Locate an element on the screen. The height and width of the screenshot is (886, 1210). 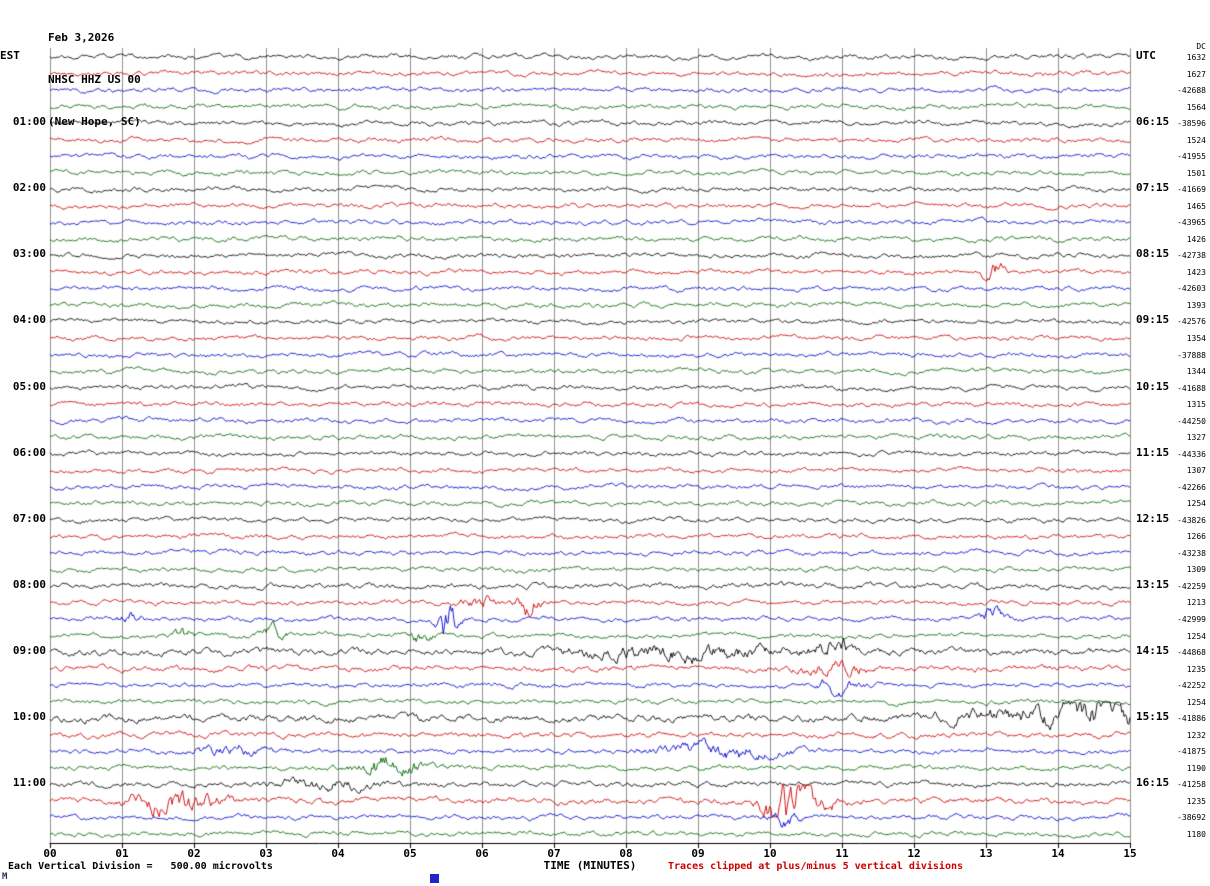
dc-value: -42688 is located at coordinates (1191, 91).